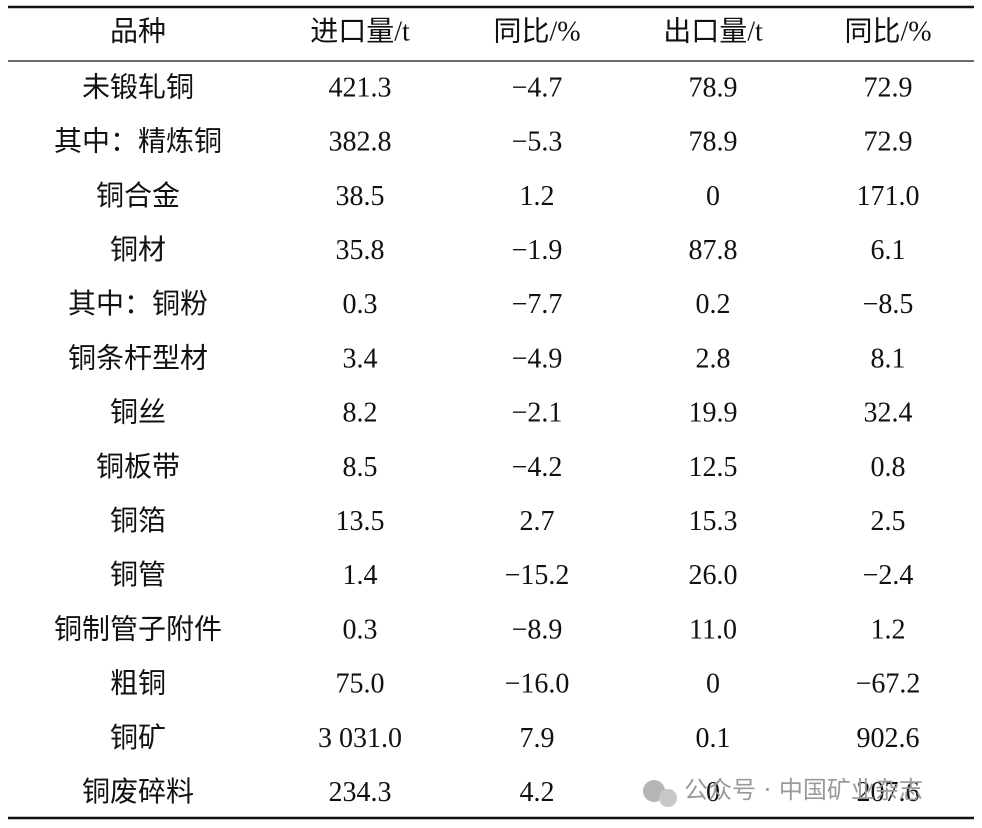 The width and height of the screenshot is (982, 828). What do you see at coordinates (138, 87) in the screenshot?
I see `row-label: 未锻轧铜` at bounding box center [138, 87].